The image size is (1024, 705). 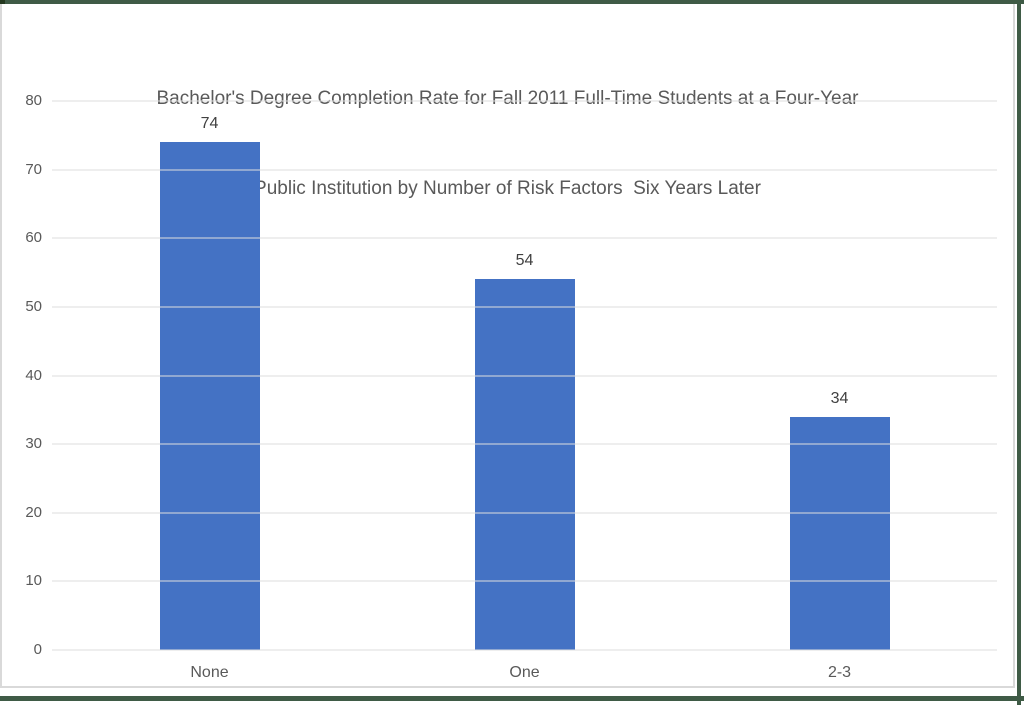 What do you see at coordinates (33, 512) in the screenshot?
I see `y-axis-tick-label-20: 20` at bounding box center [33, 512].